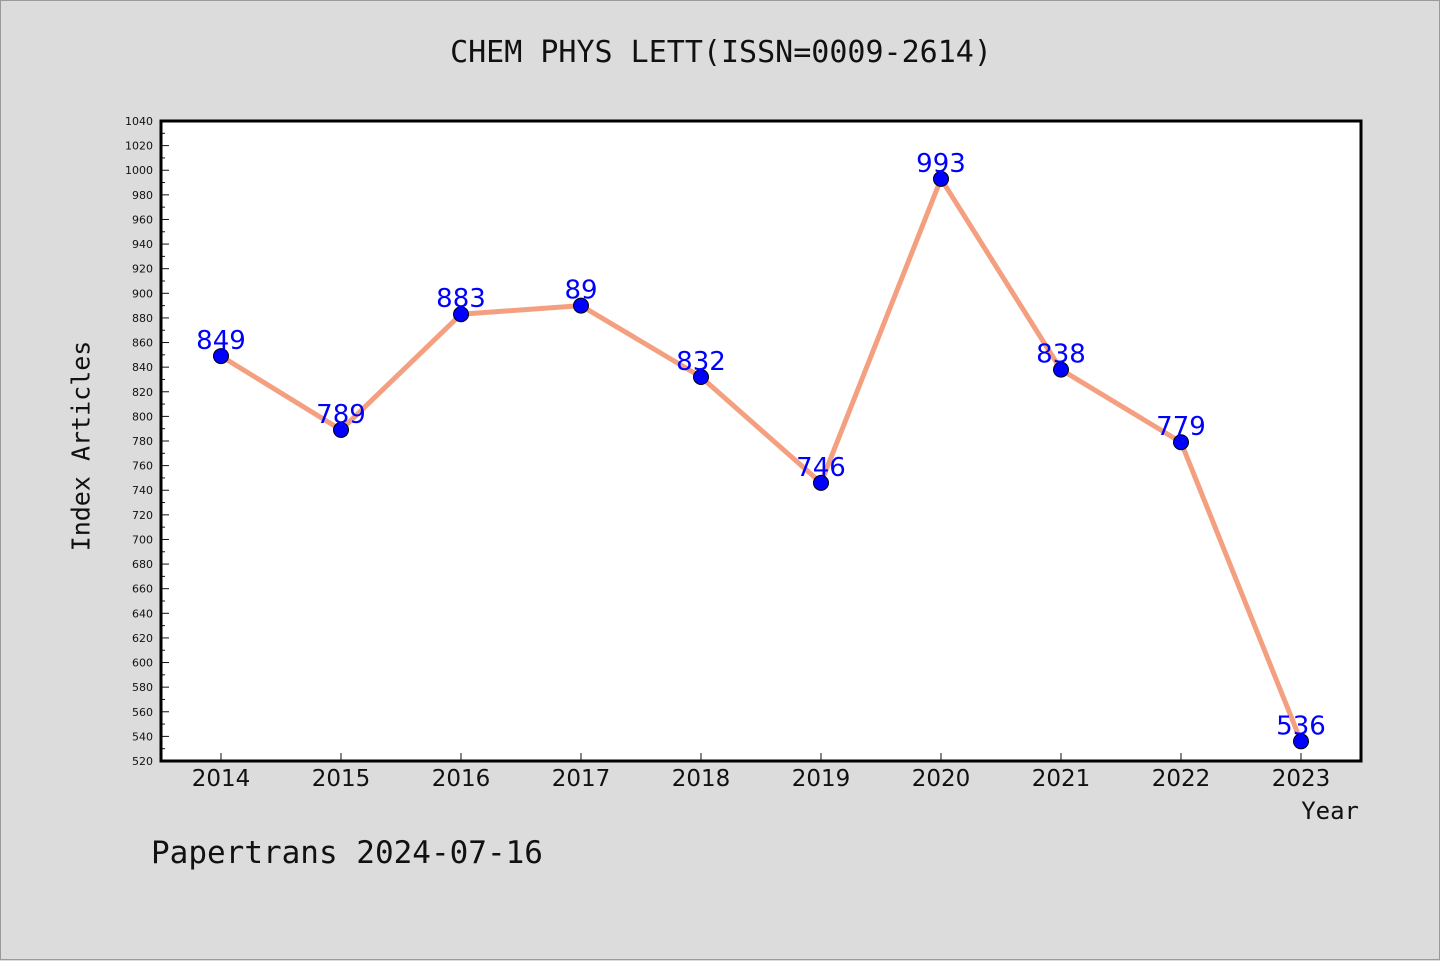 This screenshot has height=961, width=1440. I want to click on data-label: 779, so click(1181, 427).